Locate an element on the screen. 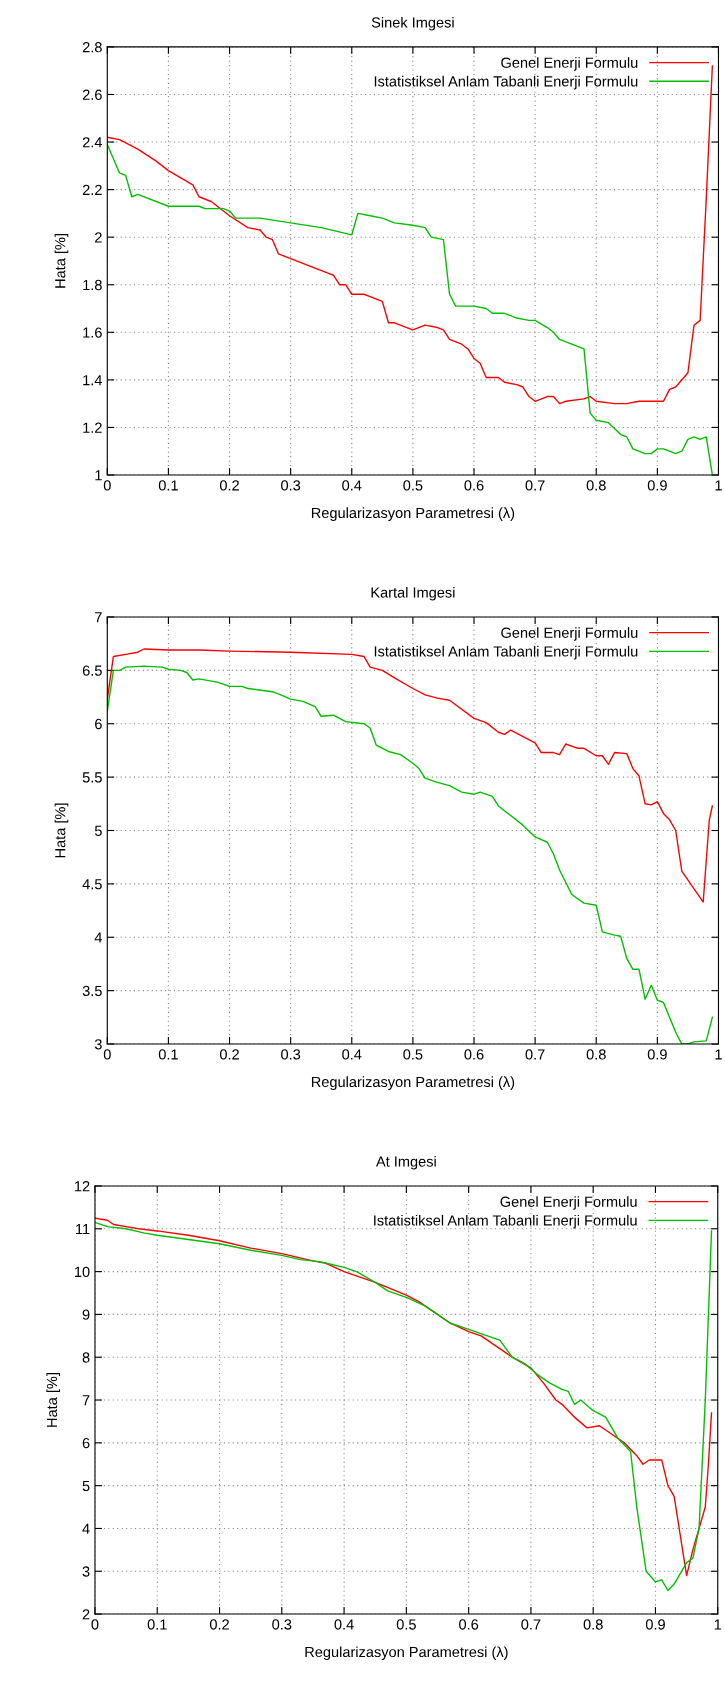 This screenshot has height=1688, width=725. y-tick-label: 9 is located at coordinates (86, 1314).